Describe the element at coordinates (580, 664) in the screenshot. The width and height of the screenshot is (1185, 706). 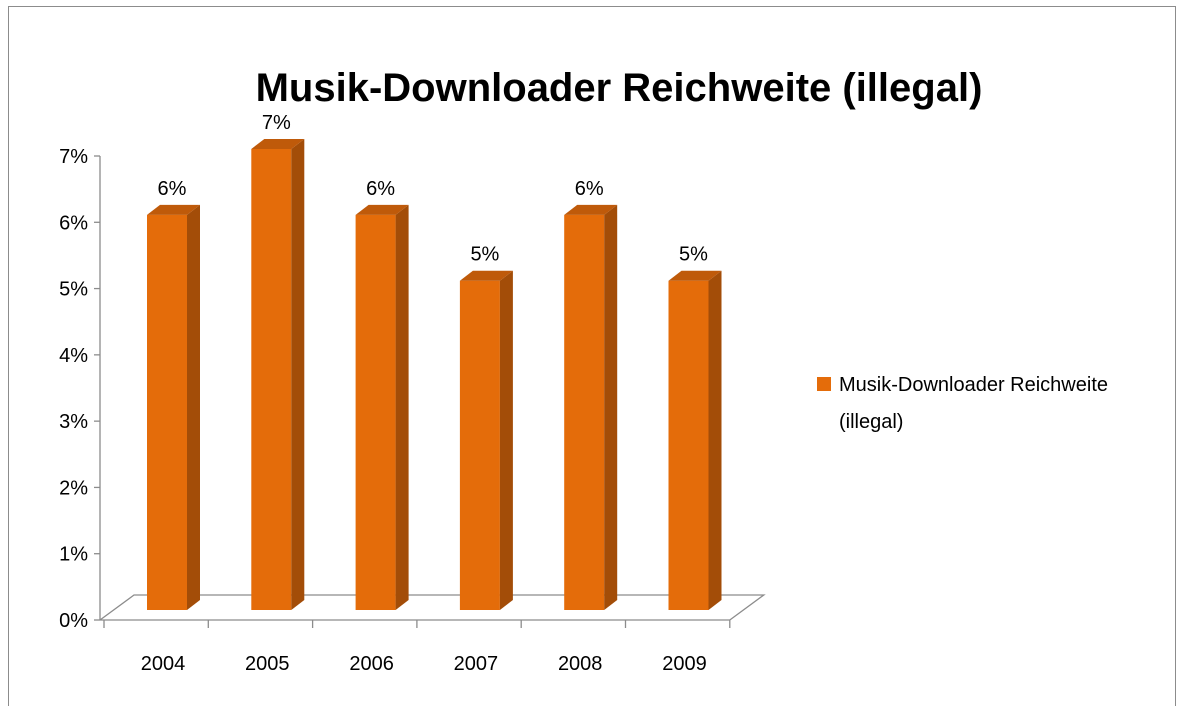
I see `x-tick-label: 2008` at that location.